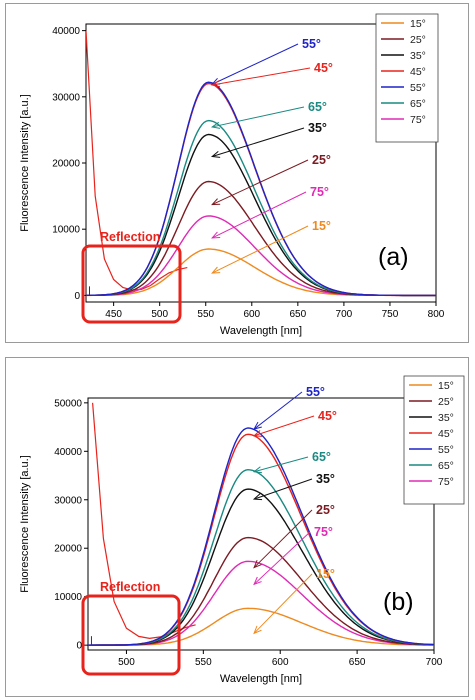 This screenshot has width=475, height=700. I want to click on panel-letter: (b), so click(398, 602).